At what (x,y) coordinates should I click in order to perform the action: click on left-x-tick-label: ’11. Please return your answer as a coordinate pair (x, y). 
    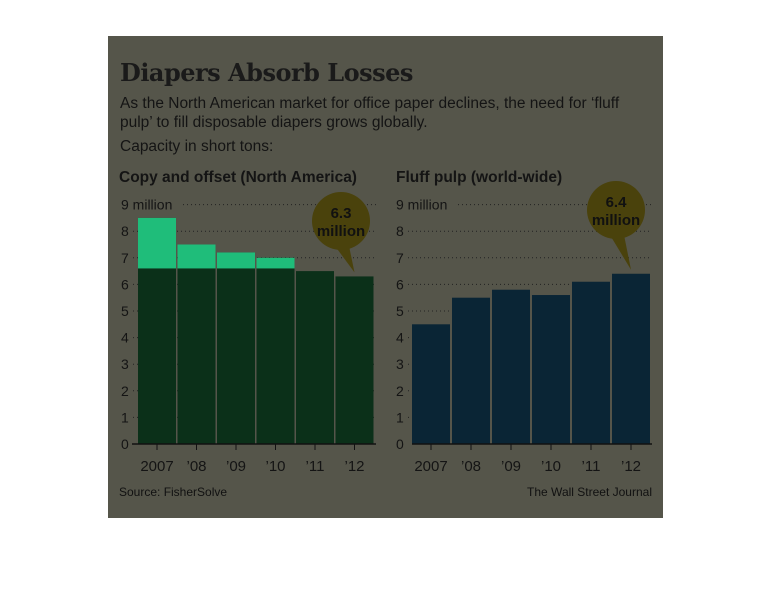
    Looking at the image, I should click on (315, 466).